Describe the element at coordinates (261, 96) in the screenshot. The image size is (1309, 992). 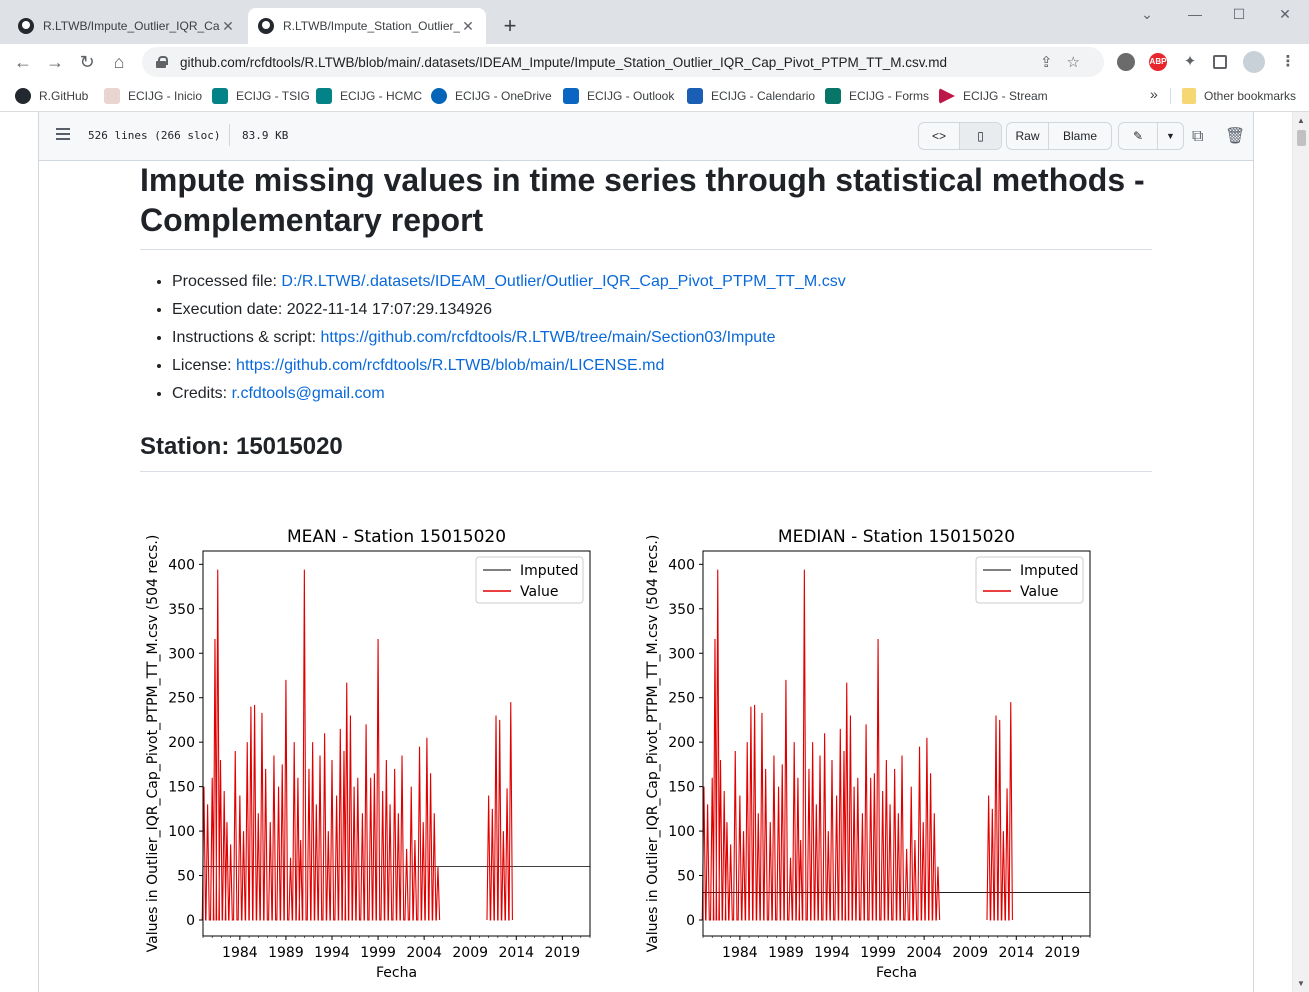
I see `bookmark-ecijg-tsig: ECIJG - TSIG` at that location.